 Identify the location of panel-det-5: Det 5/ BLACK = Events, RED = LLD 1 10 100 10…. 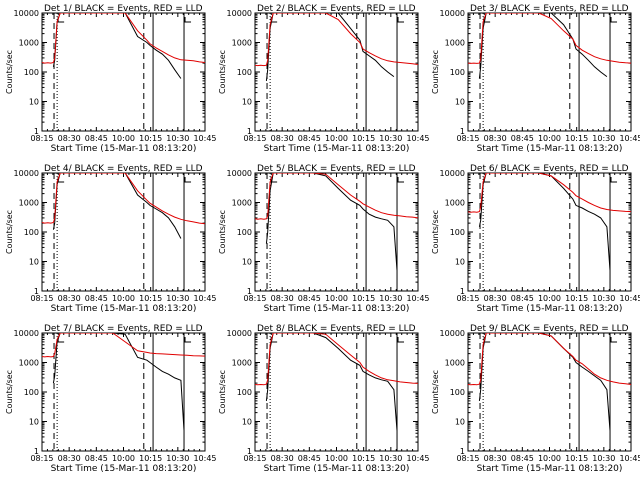
(324, 239).